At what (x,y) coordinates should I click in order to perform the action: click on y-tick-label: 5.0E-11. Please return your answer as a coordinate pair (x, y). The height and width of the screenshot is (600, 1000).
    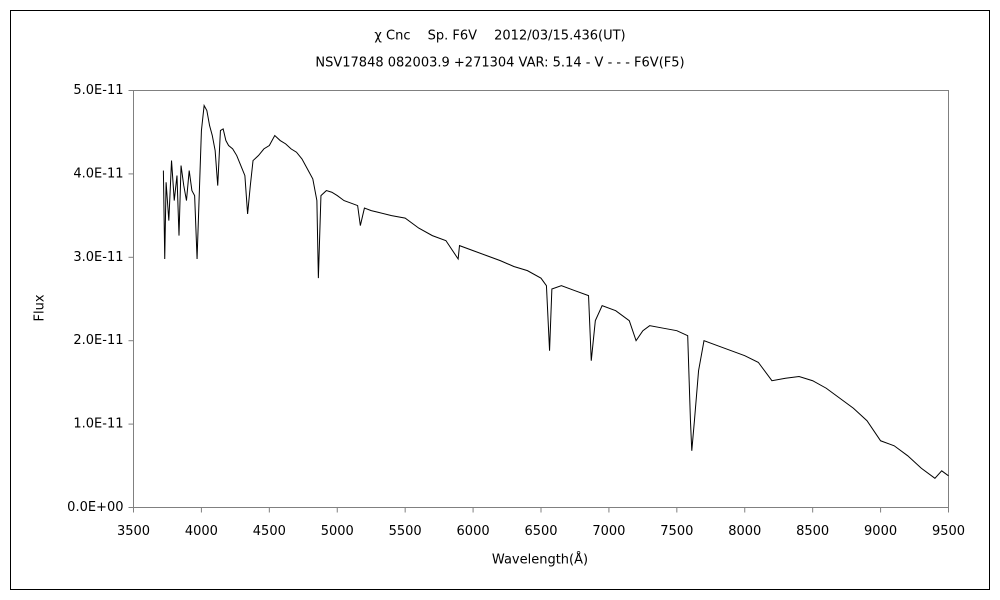
    Looking at the image, I should click on (98, 90).